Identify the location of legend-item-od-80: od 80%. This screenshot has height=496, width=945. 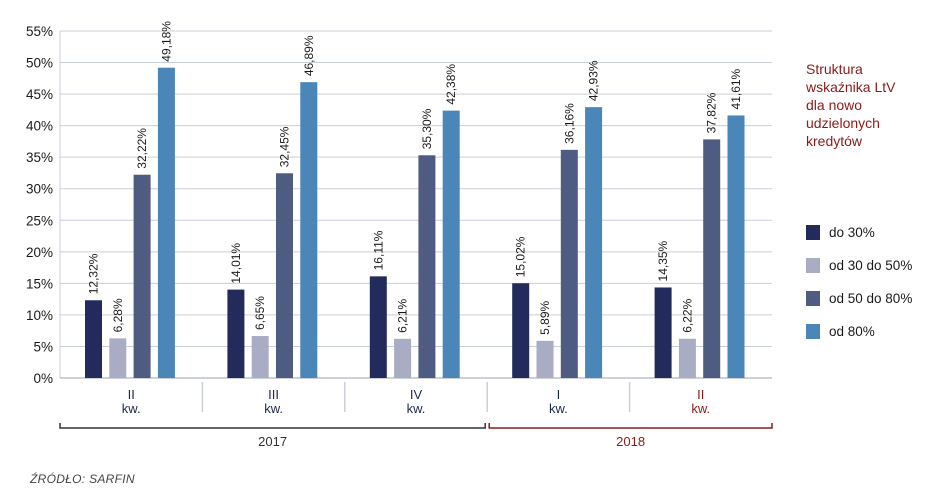
(859, 331).